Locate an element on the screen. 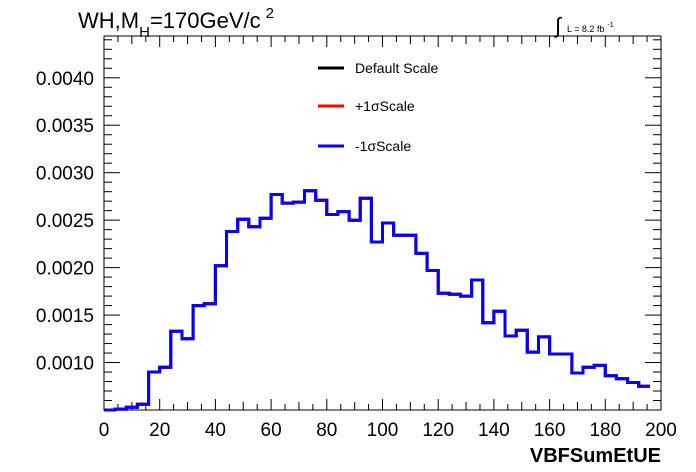  x-tick-label: 40 is located at coordinates (215, 430).